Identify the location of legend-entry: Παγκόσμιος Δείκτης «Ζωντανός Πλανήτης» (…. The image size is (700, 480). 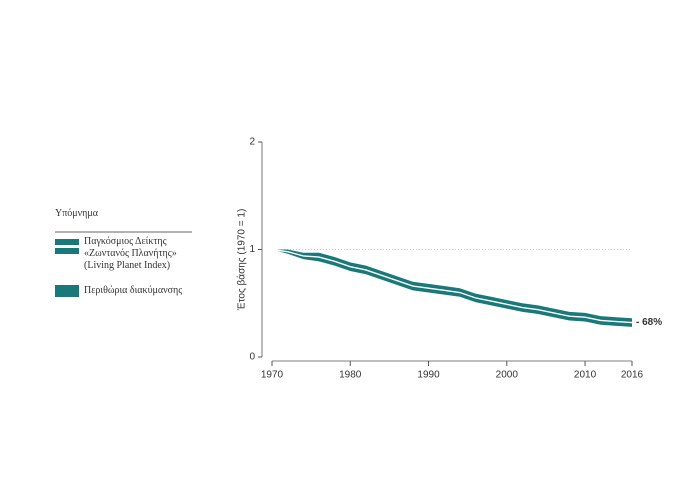
(130, 253).